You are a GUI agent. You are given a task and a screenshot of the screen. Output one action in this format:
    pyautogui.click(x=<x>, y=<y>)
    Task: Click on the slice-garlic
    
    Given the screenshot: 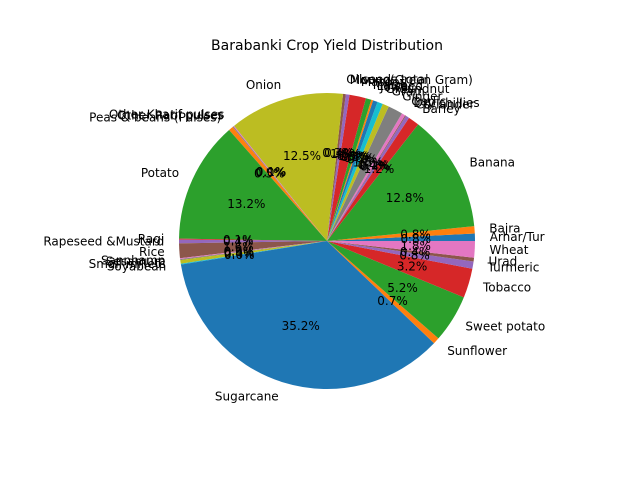 What is the action you would take?
    pyautogui.click(x=366, y=177)
    